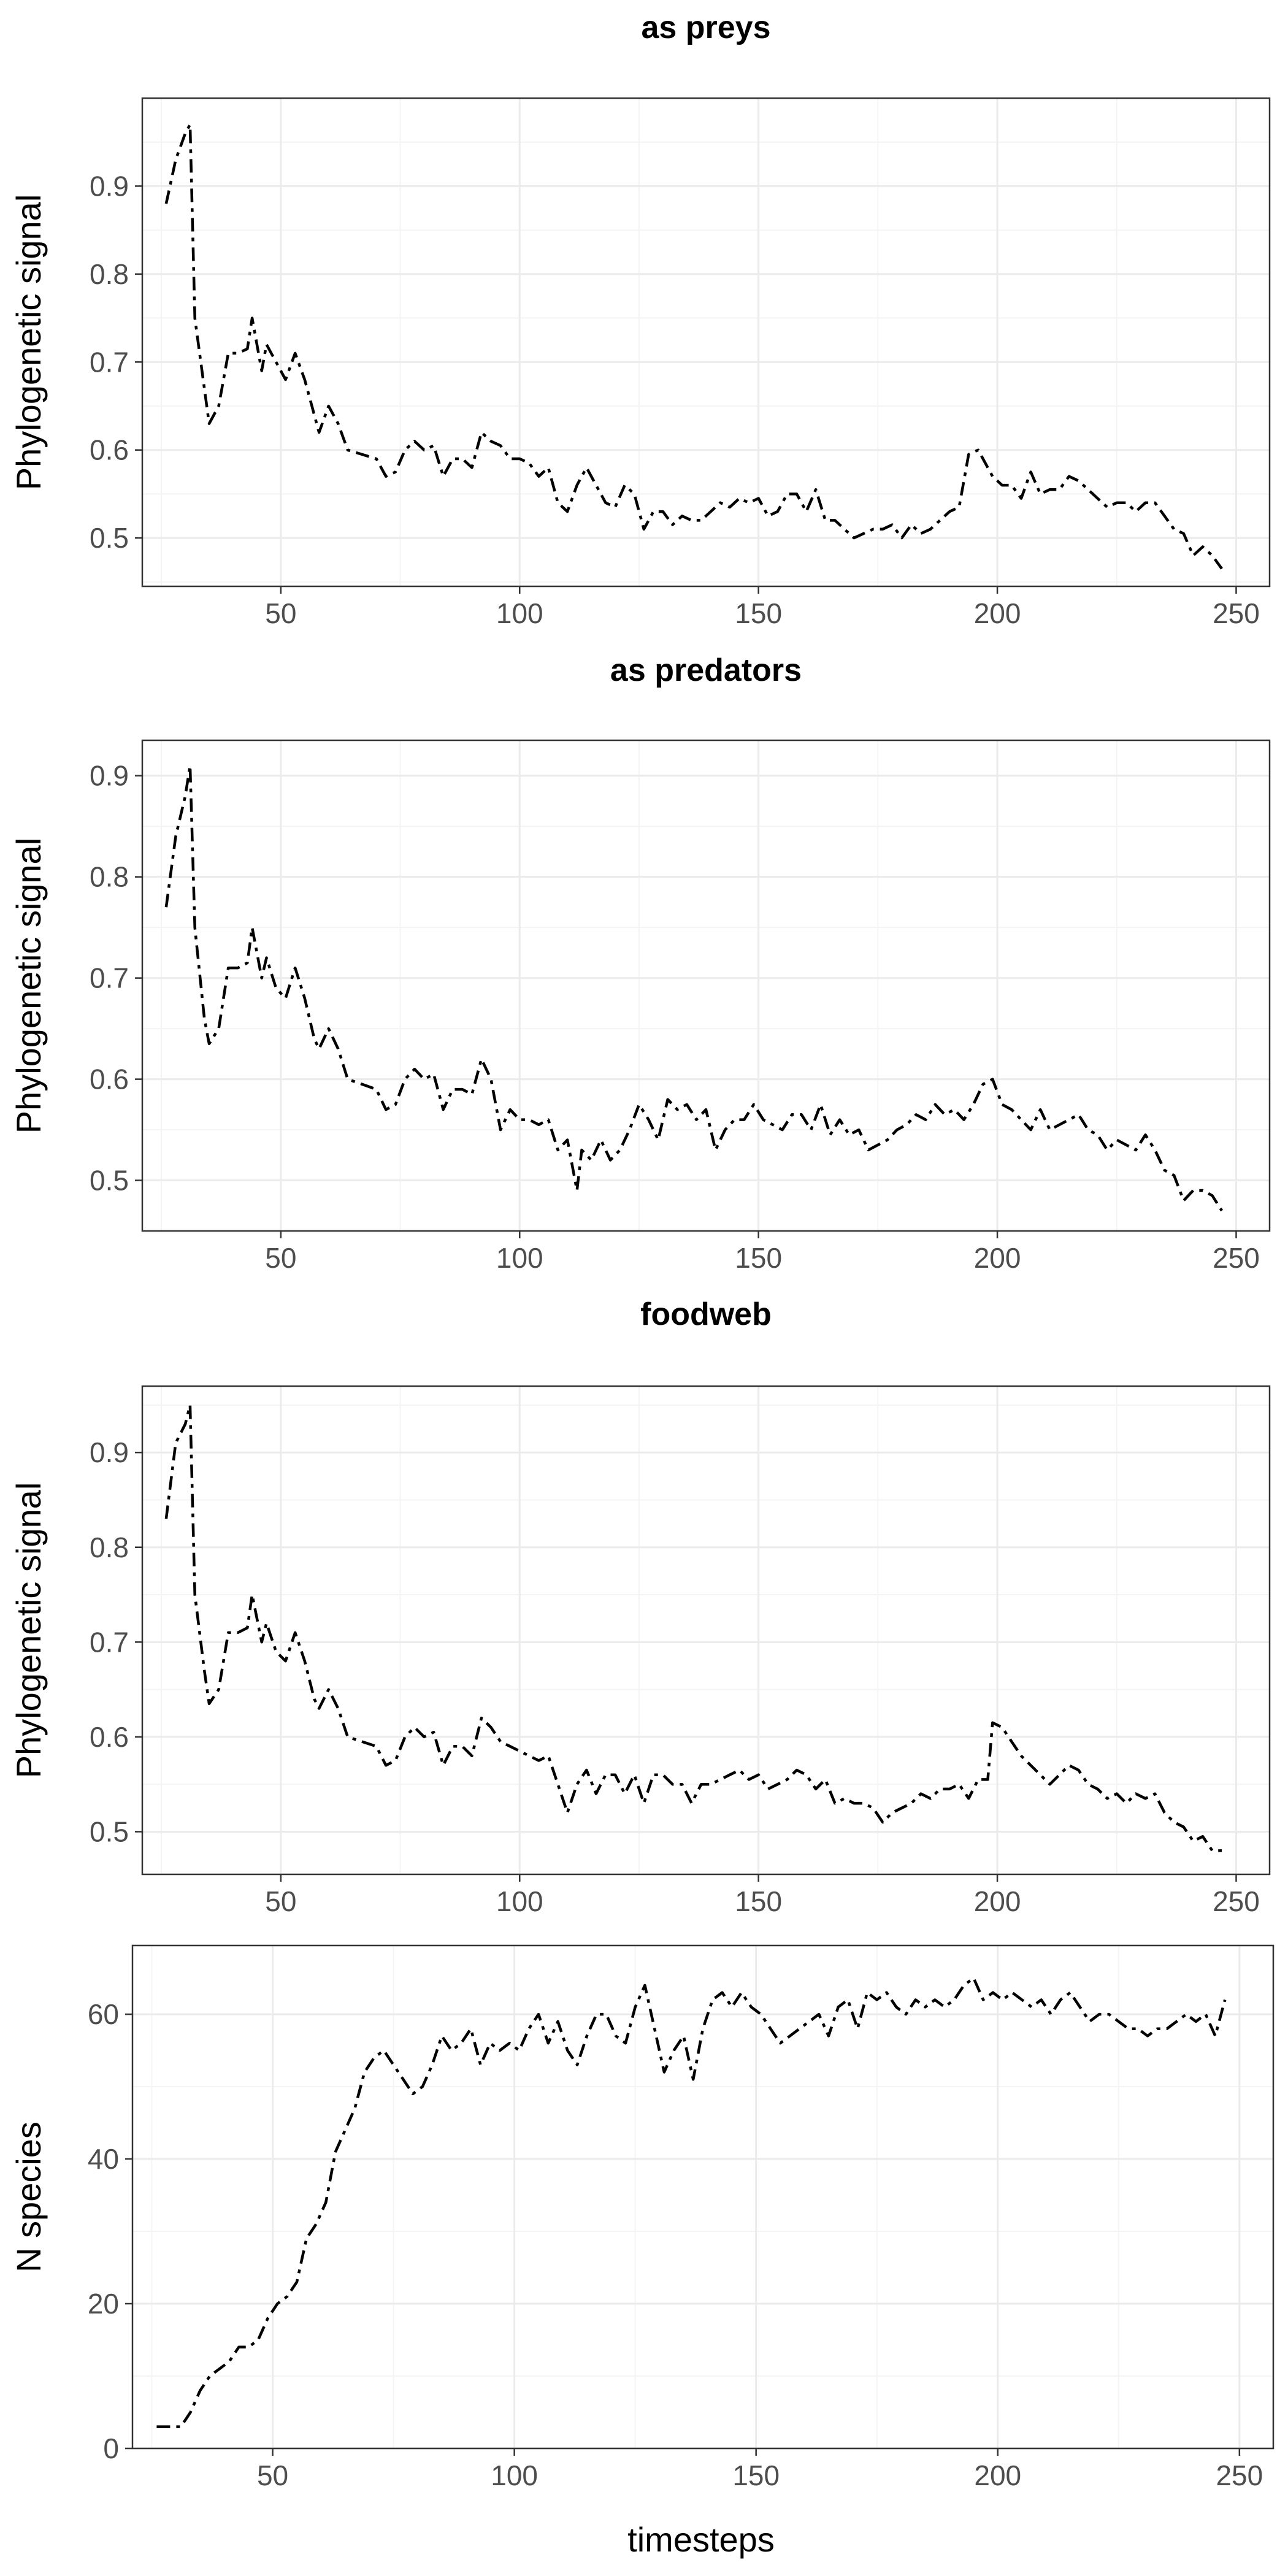 The image size is (1288, 2576). I want to click on y-tick-label: 40, so click(103, 2159).